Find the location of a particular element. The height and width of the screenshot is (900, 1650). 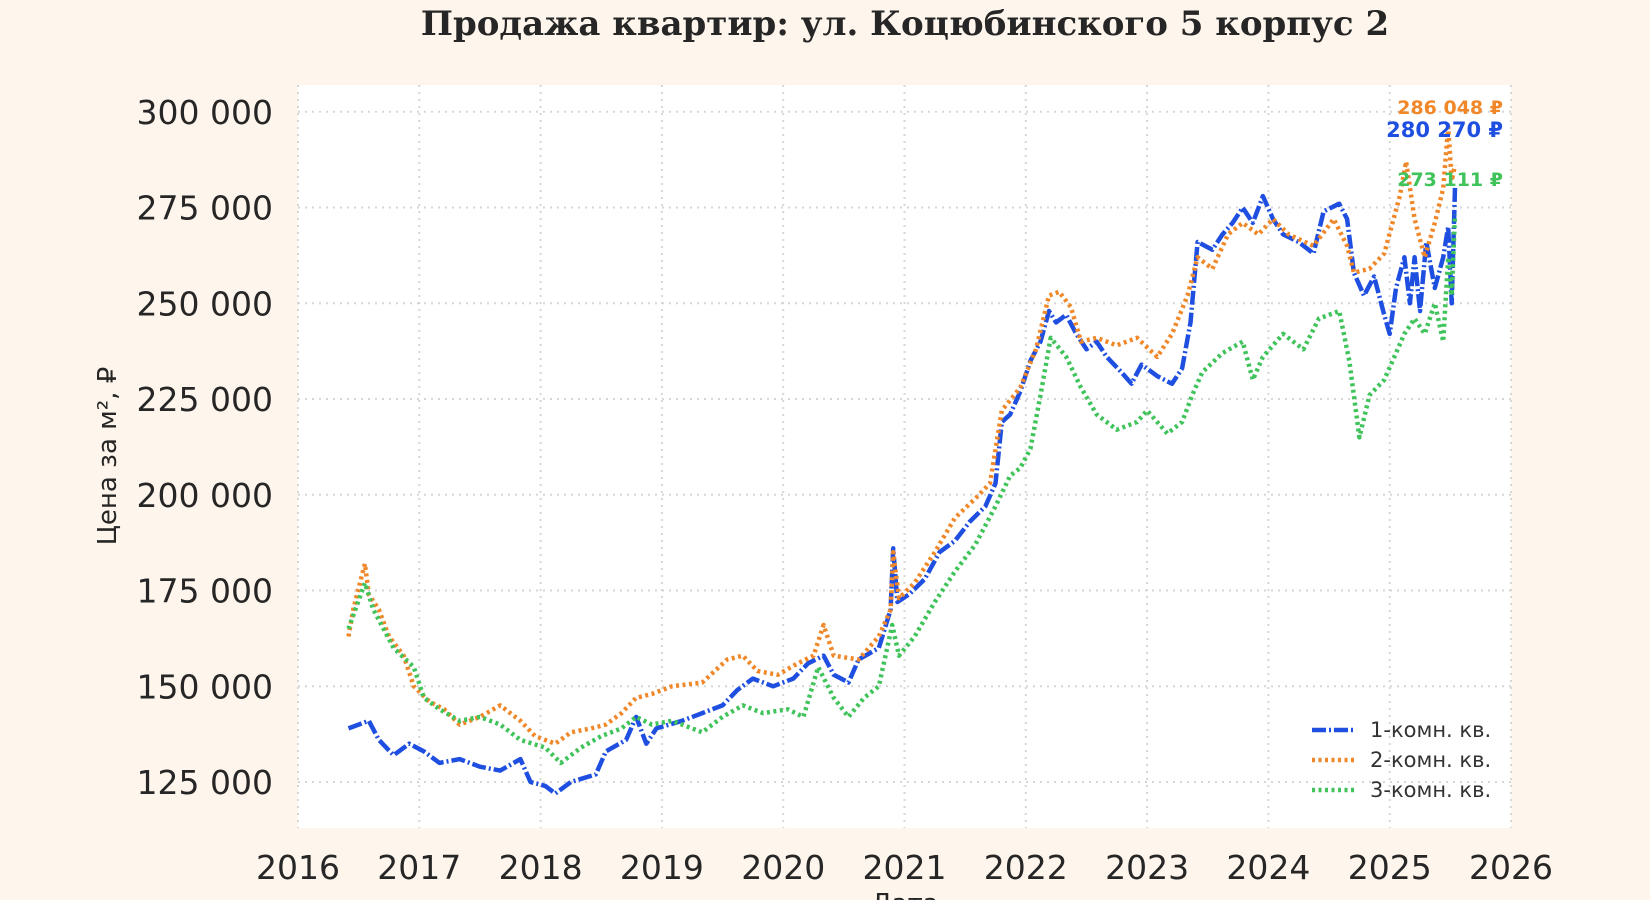

x-tick-label: 2021 is located at coordinates (905, 867).